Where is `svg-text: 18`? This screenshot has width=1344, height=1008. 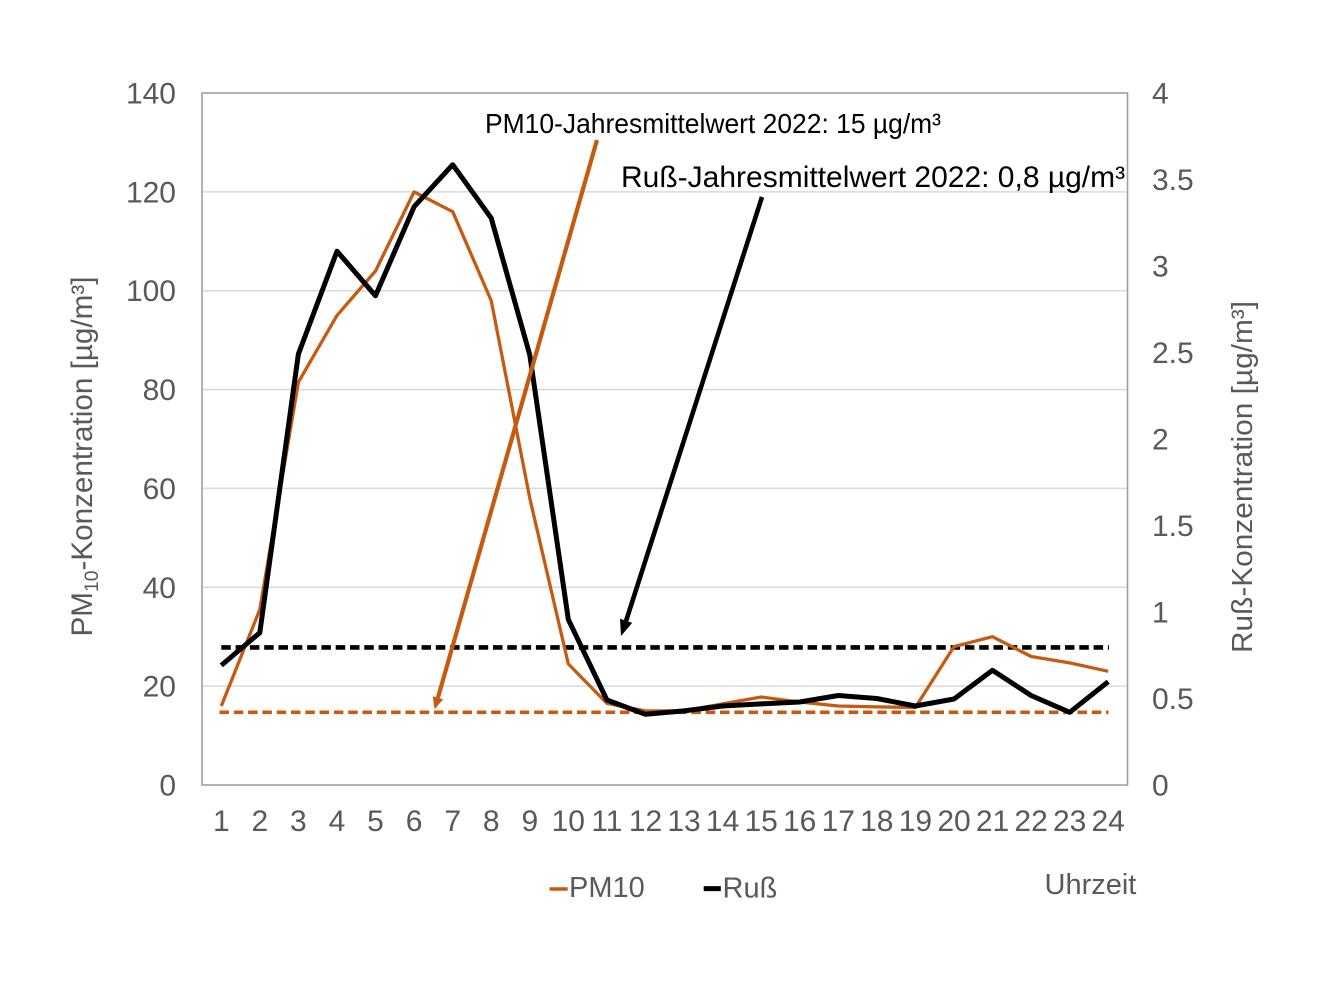 svg-text: 18 is located at coordinates (876, 821).